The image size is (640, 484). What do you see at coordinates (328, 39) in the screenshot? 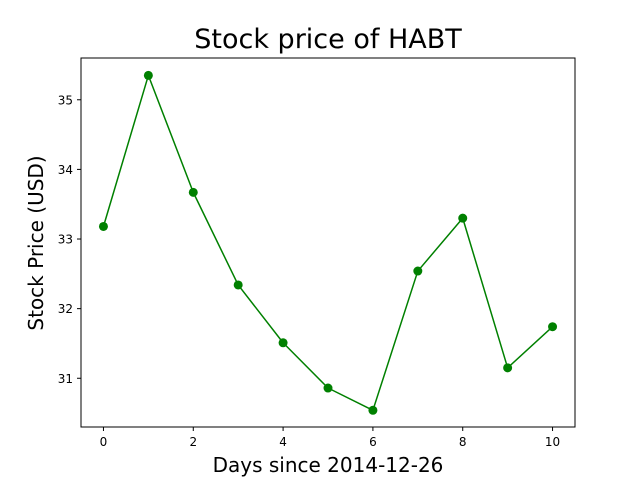
I see `chart-title: Stock price of HABT` at bounding box center [328, 39].